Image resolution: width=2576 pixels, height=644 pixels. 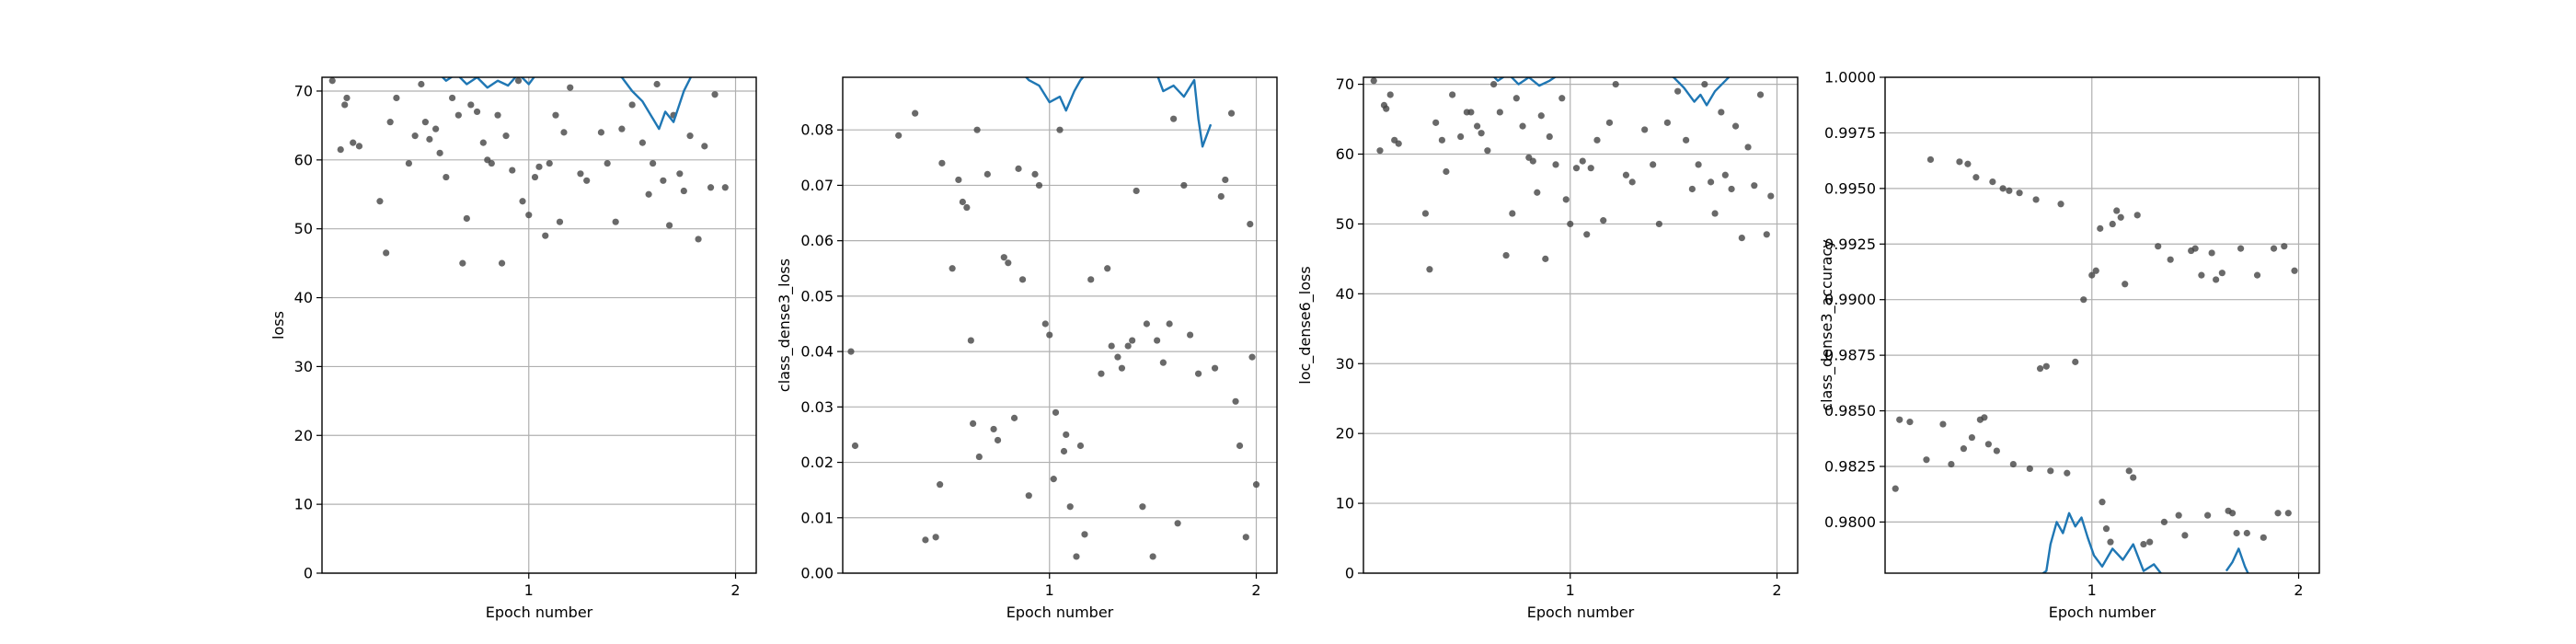 I want to click on y-tick-label: 50, so click(x=303, y=228).